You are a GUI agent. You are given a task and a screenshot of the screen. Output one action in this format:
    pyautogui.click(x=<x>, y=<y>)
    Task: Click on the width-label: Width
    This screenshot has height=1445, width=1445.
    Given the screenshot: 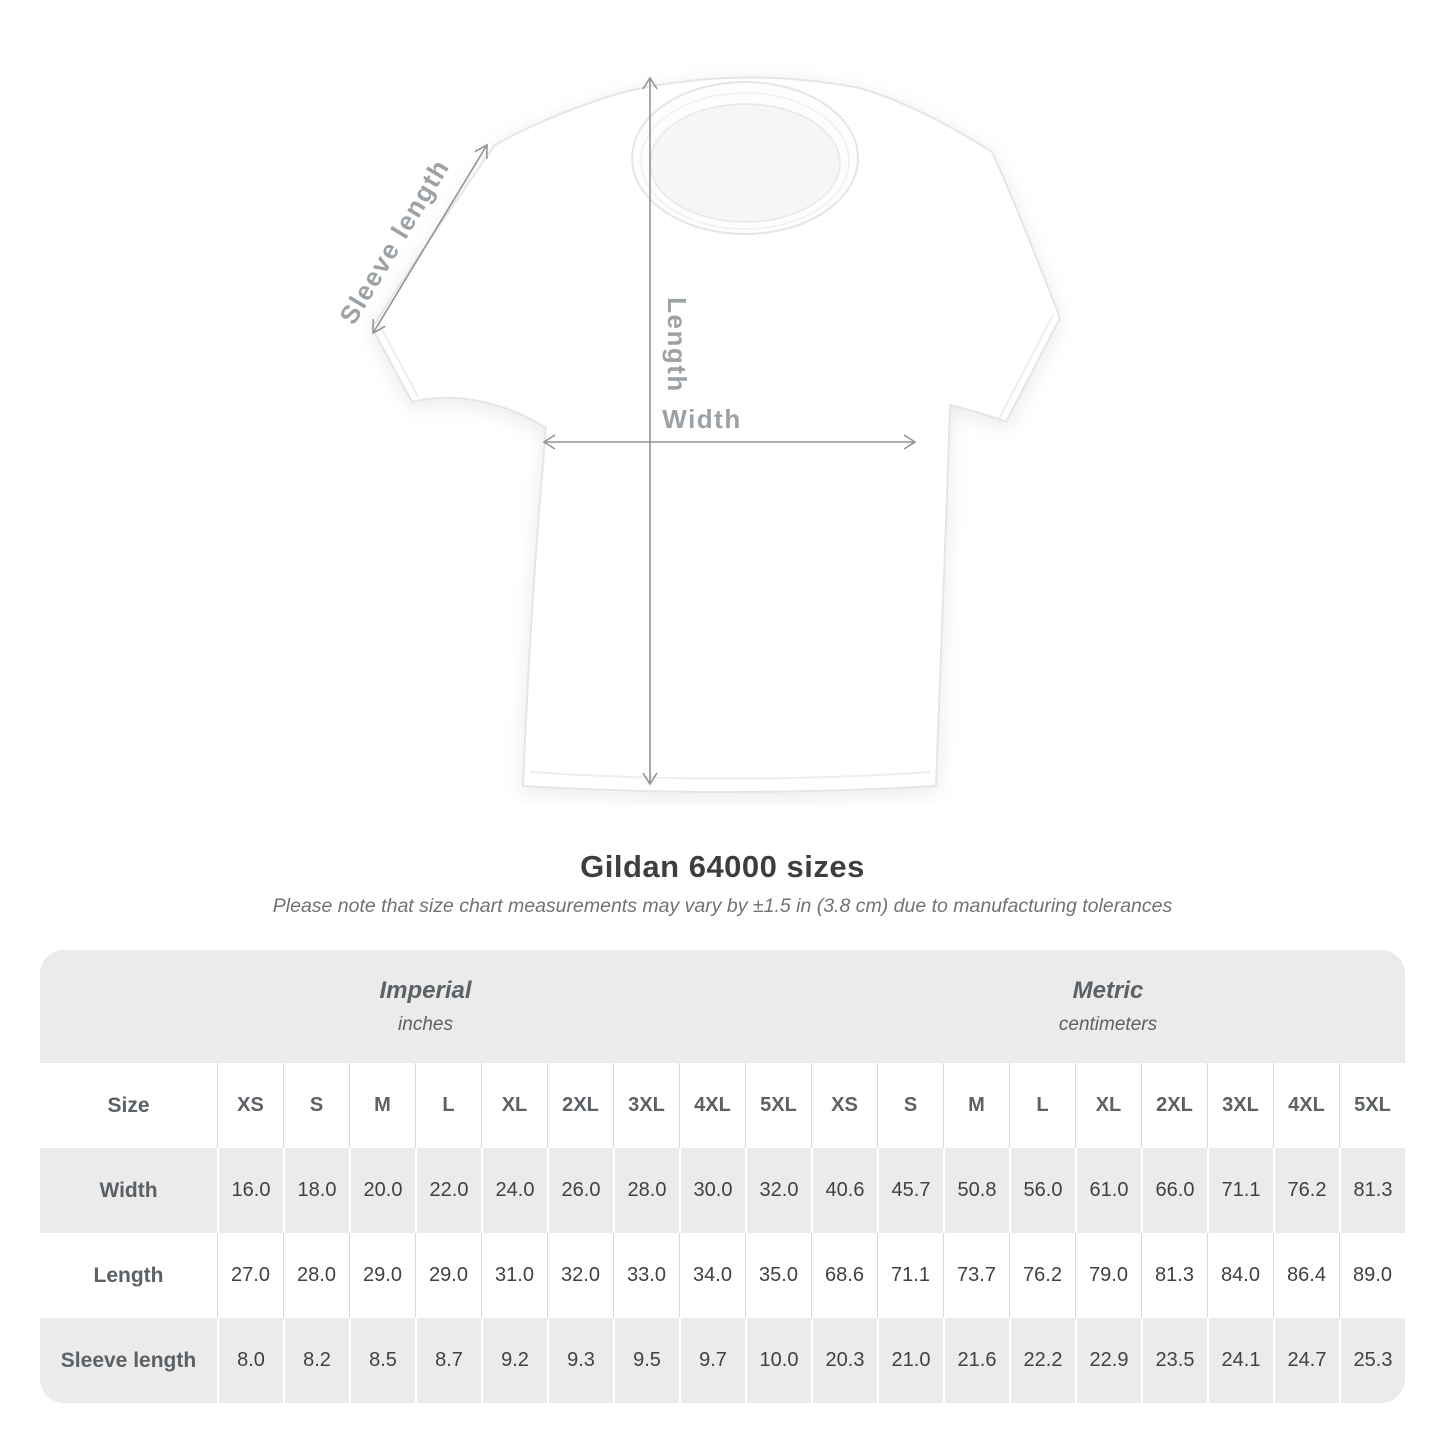 What is the action you would take?
    pyautogui.click(x=701, y=419)
    